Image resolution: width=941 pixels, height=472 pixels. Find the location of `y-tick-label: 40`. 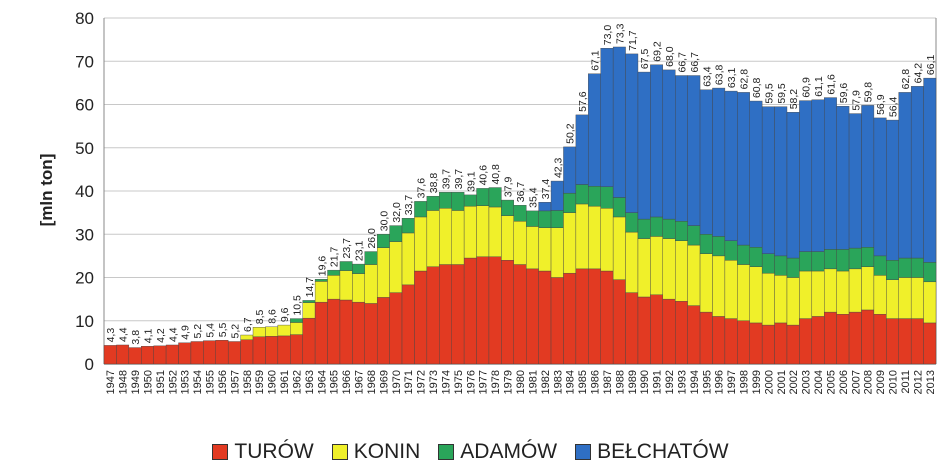

y-tick-label: 40 is located at coordinates (84, 191).